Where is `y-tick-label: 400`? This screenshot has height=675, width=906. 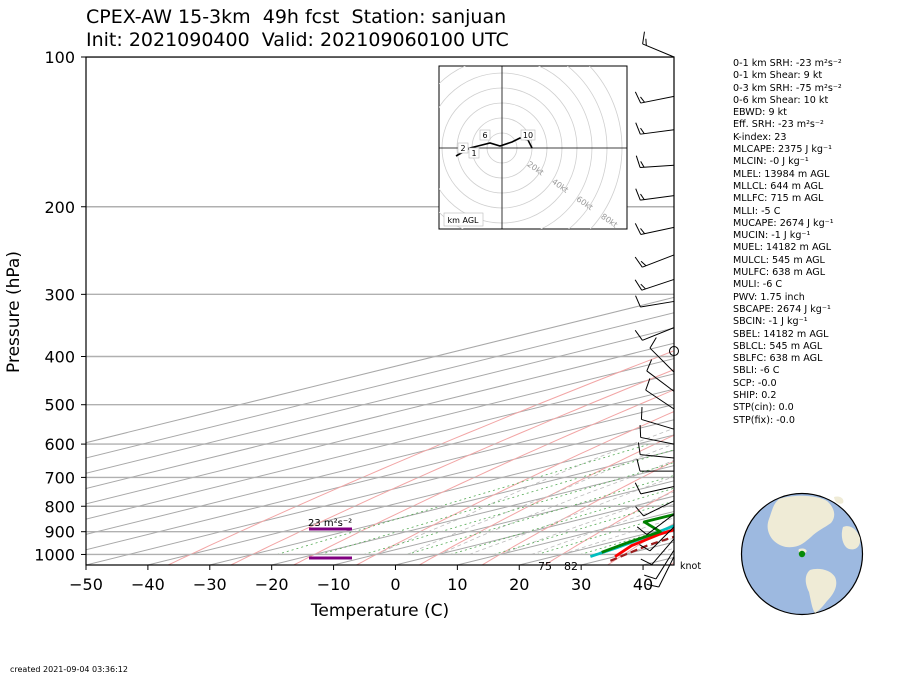 y-tick-label: 400 is located at coordinates (59, 357).